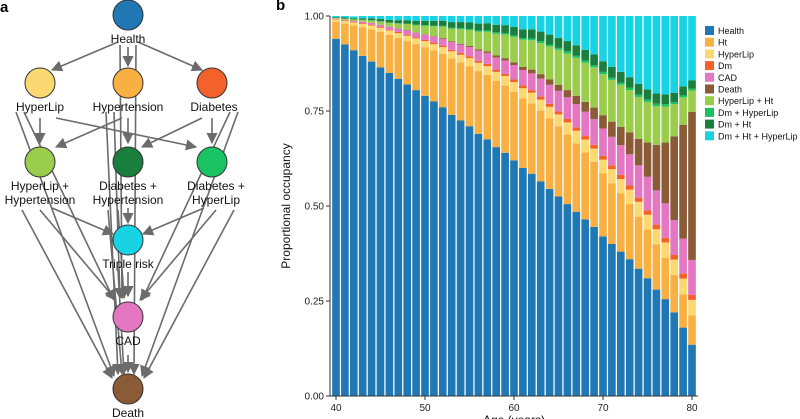 This screenshot has height=419, width=800. What do you see at coordinates (758, 136) in the screenshot?
I see `legend-label: Dm + Ht + HyperLip` at bounding box center [758, 136].